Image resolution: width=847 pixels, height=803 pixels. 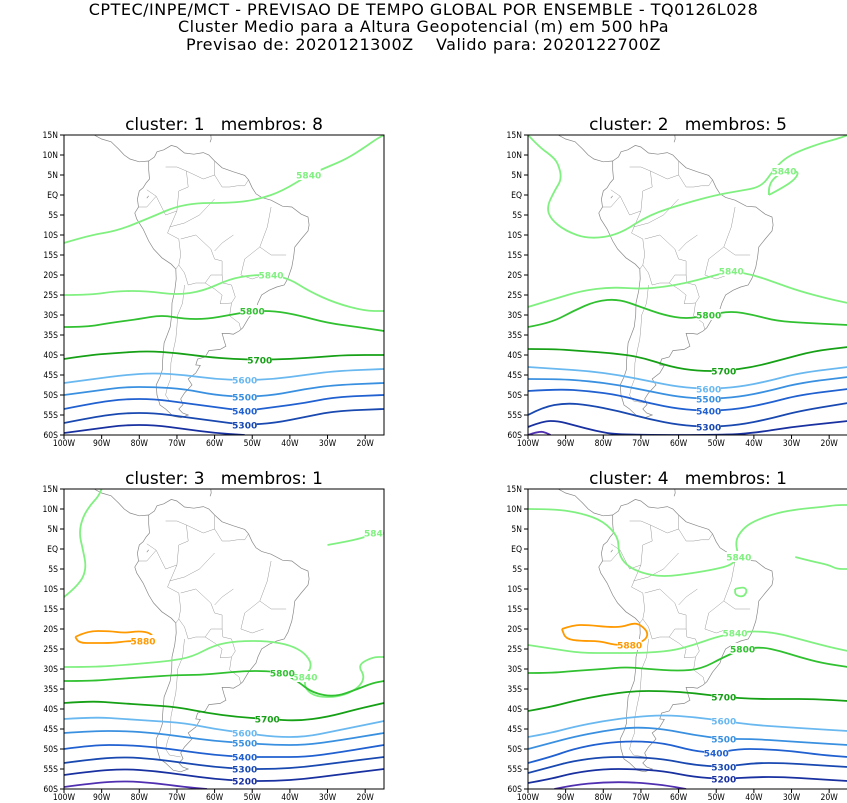 I want to click on lat-label: 50S, so click(x=50, y=396).